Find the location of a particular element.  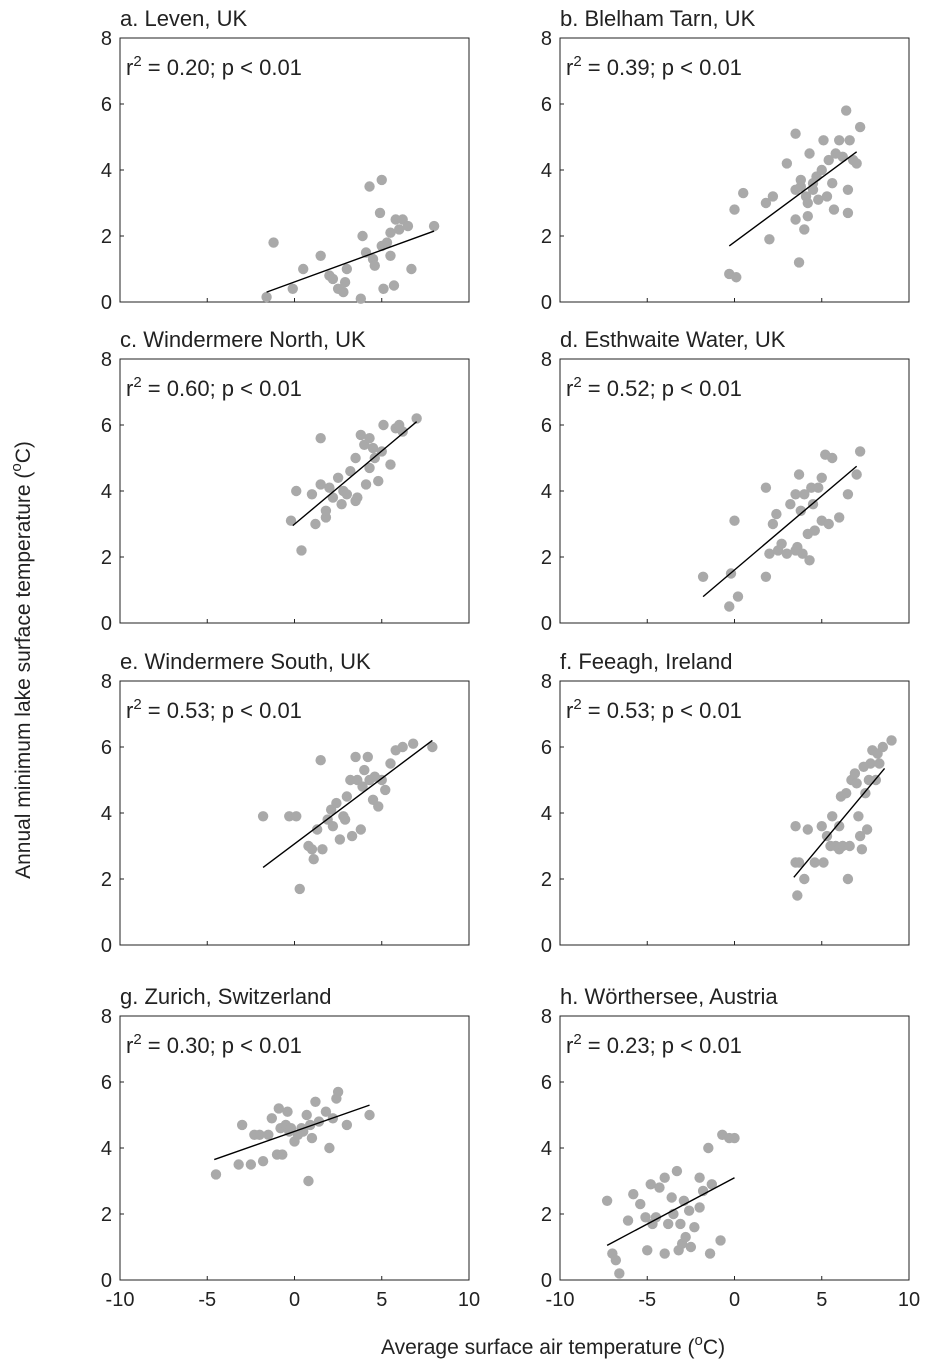

stat-annotation: r2 = 0.20; p < 0.01 is located at coordinates (214, 66).